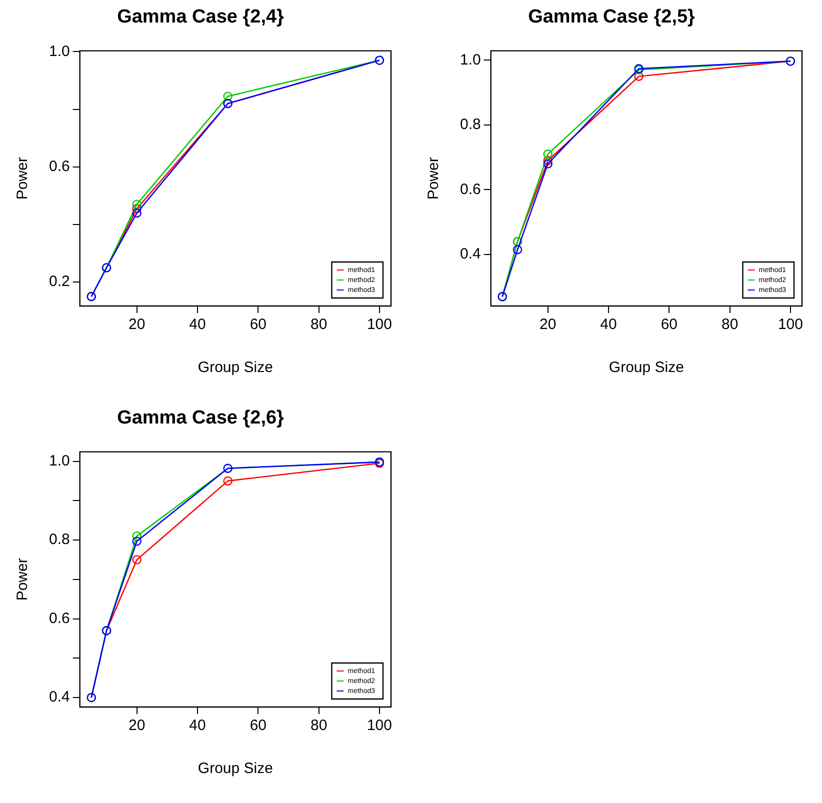 The width and height of the screenshot is (822, 803). I want to click on chart-title: Gamma Case {2,4}, so click(201, 17).